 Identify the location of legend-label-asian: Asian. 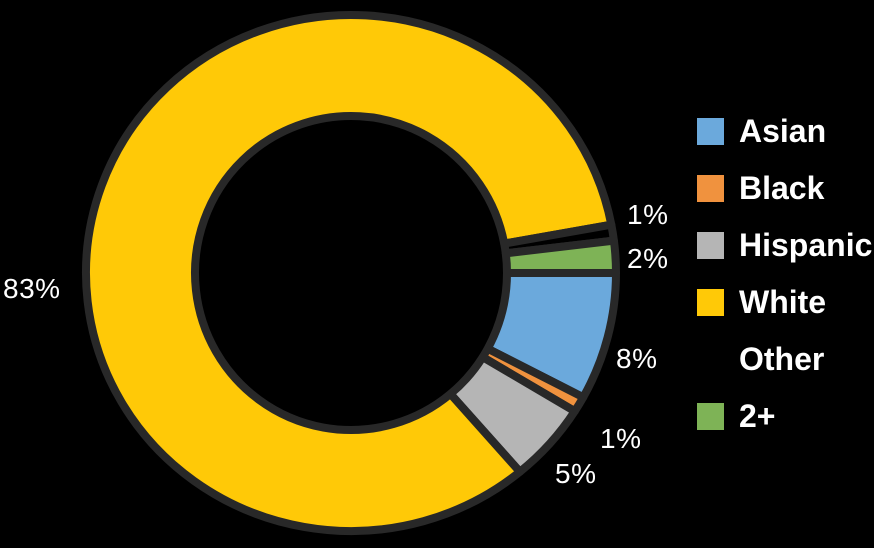
(783, 131).